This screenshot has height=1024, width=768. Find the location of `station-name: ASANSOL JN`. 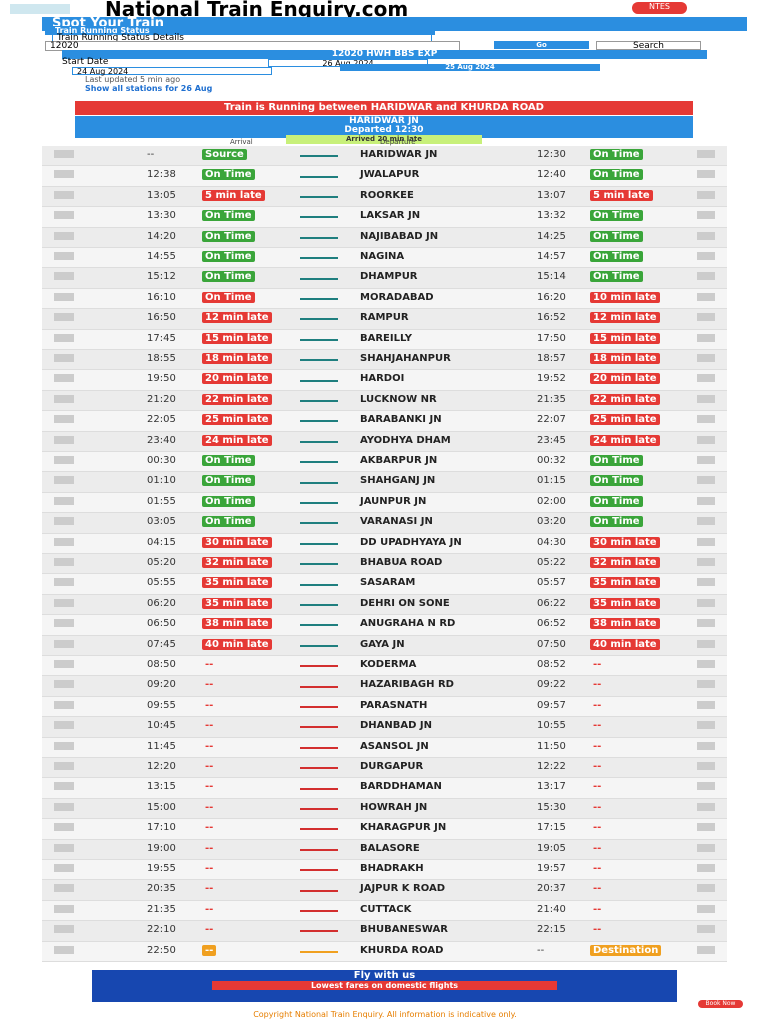

station-name: ASANSOL JN is located at coordinates (394, 746).